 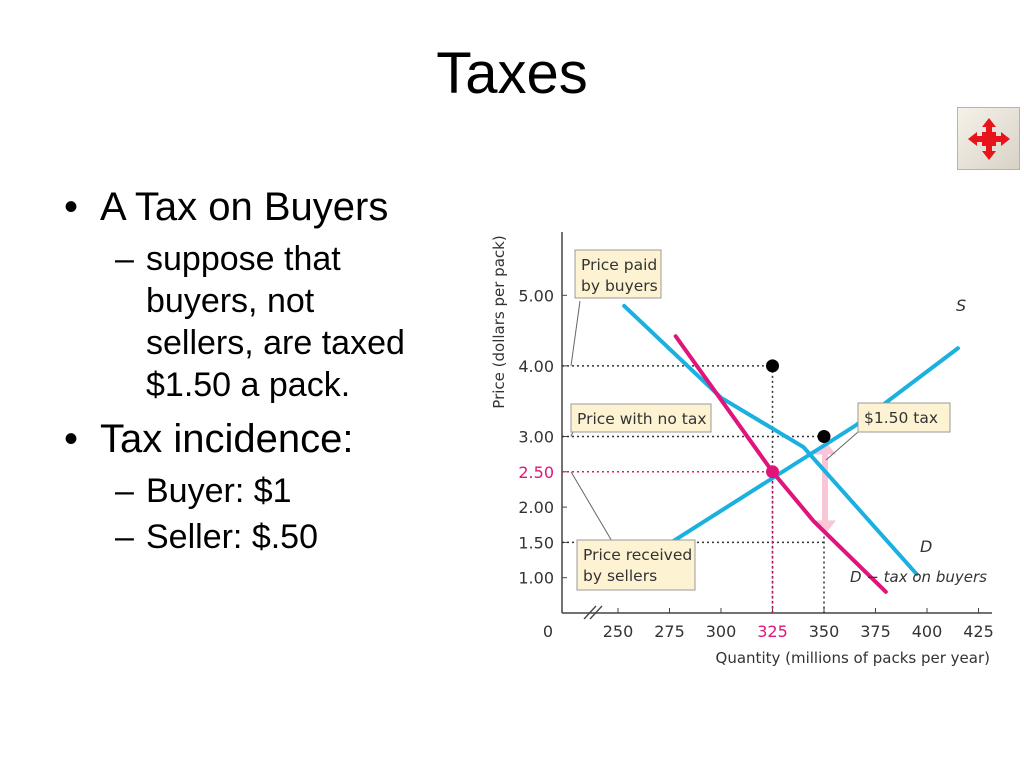 I want to click on price-paid-label-box, so click(x=618, y=274).